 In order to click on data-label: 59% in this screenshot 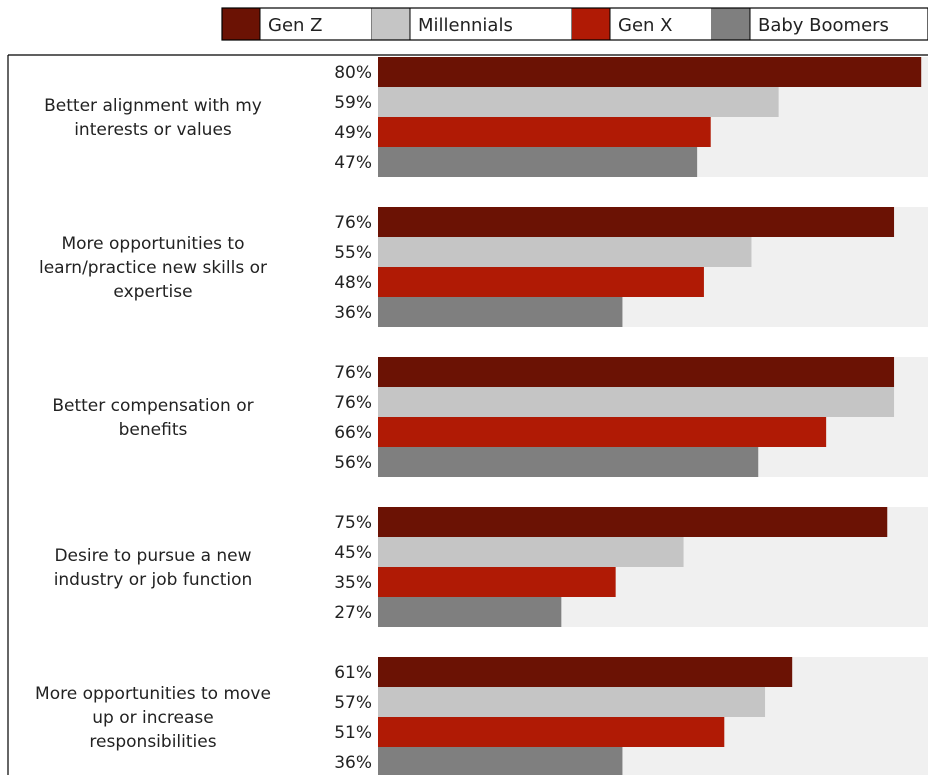, I will do `click(353, 103)`.